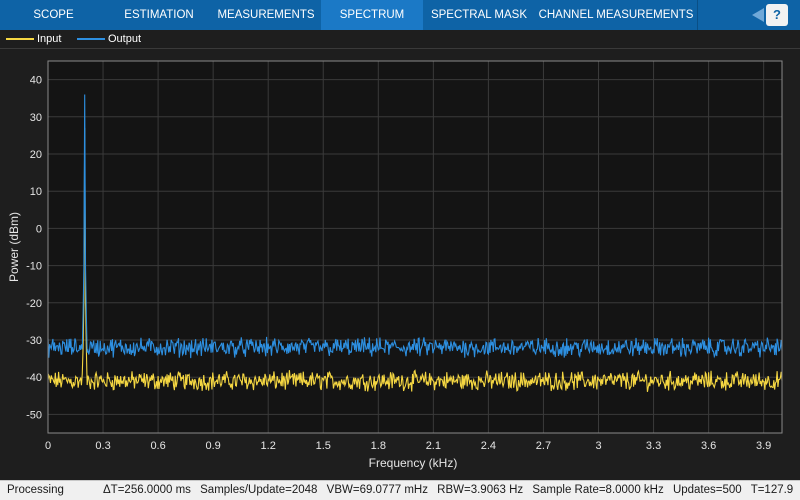  I want to click on x-tick-label: 0.6, so click(157, 446).